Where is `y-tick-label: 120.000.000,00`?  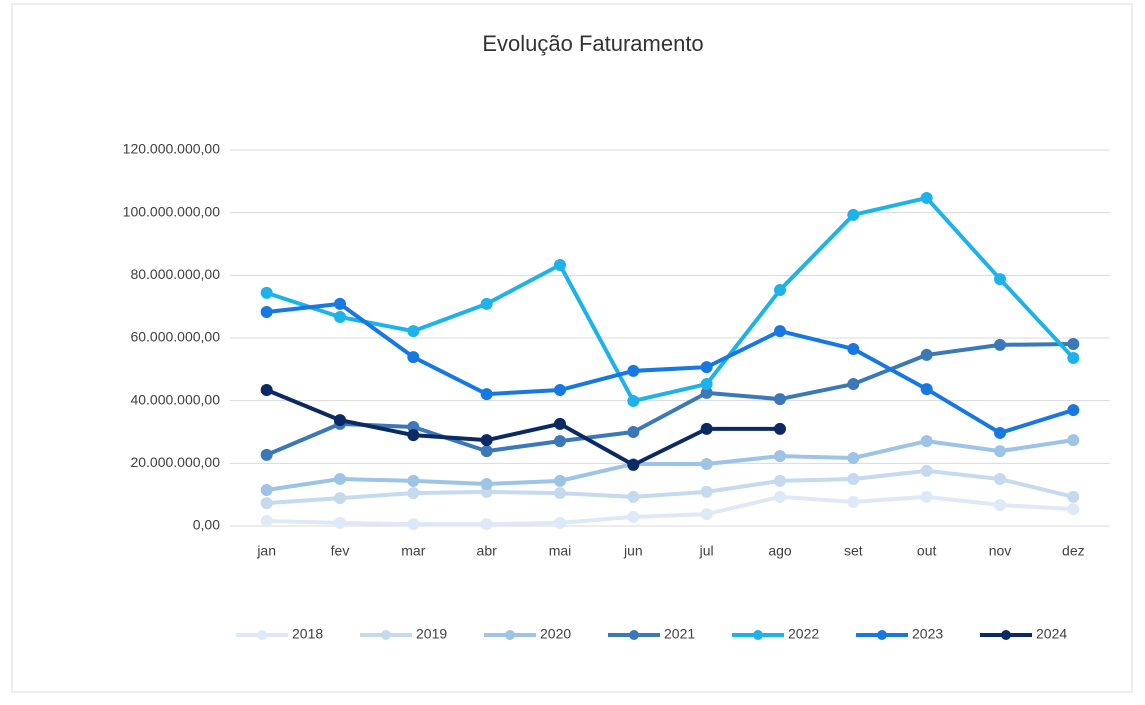 y-tick-label: 120.000.000,00 is located at coordinates (172, 149).